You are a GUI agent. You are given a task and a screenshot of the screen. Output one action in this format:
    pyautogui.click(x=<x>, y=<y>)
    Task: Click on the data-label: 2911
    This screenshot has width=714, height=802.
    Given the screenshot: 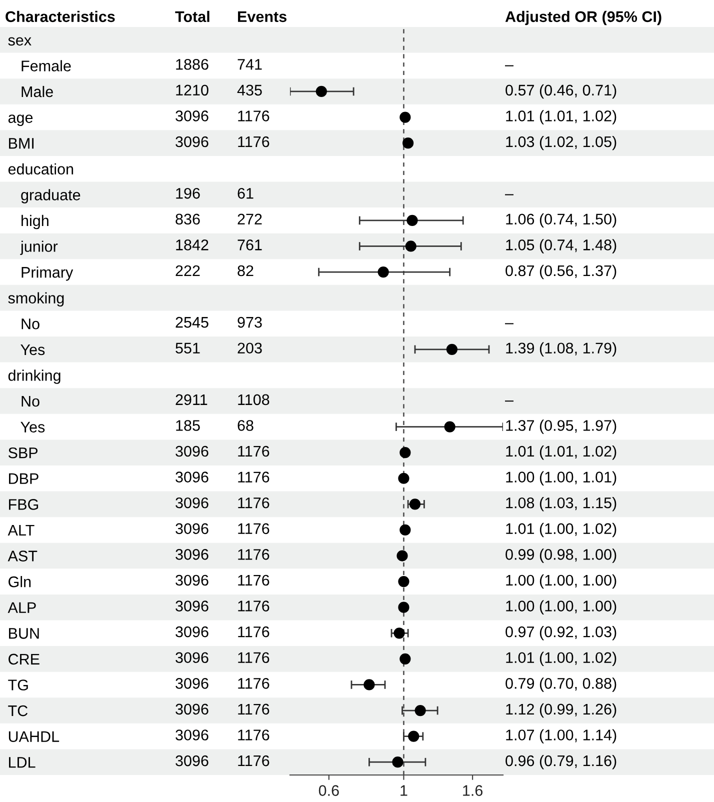 What is the action you would take?
    pyautogui.click(x=192, y=400)
    